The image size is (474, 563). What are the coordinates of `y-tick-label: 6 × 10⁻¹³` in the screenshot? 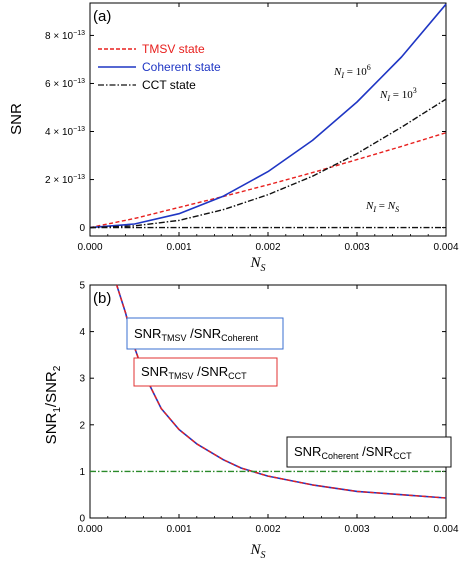 It's located at (65, 84).